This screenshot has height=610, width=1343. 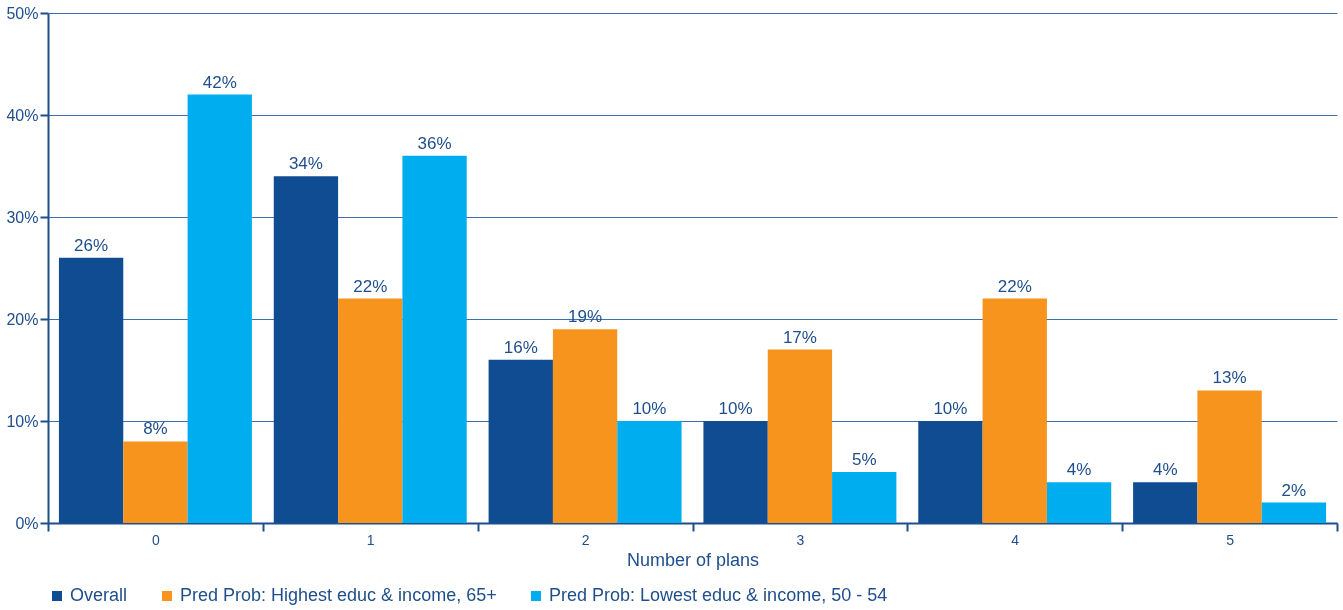 What do you see at coordinates (22, 319) in the screenshot?
I see `y-tick-label: 20%` at bounding box center [22, 319].